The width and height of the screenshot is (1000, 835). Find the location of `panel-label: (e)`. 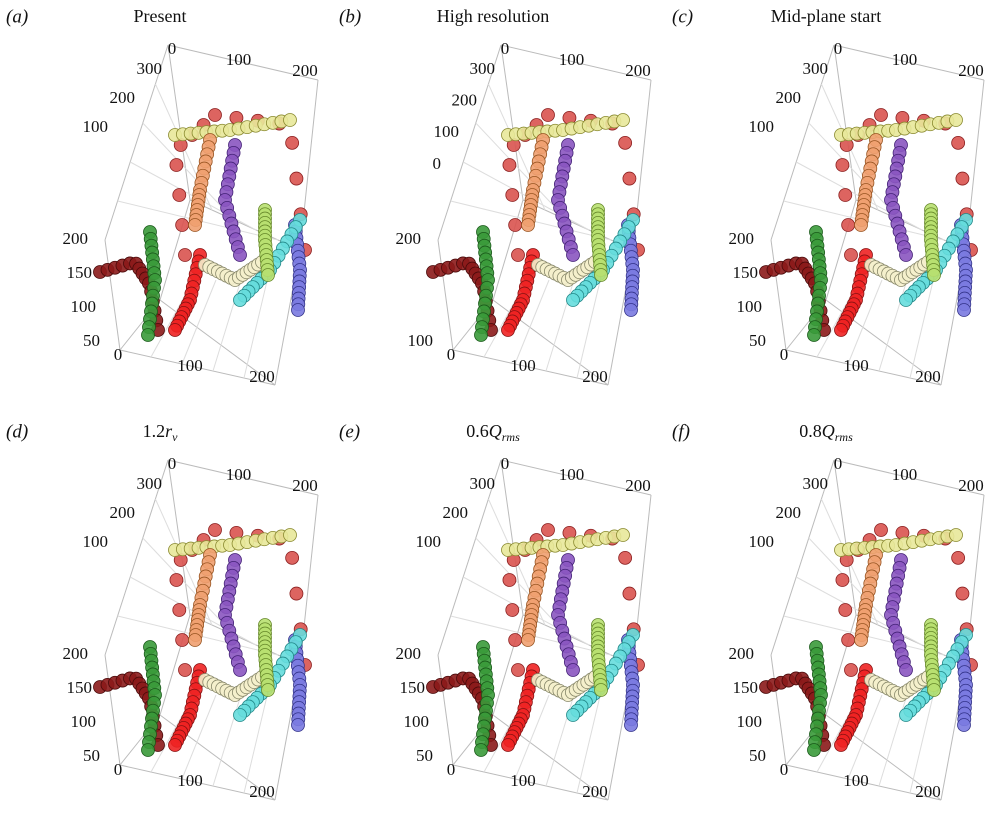

panel-label: (e) is located at coordinates (349, 431).